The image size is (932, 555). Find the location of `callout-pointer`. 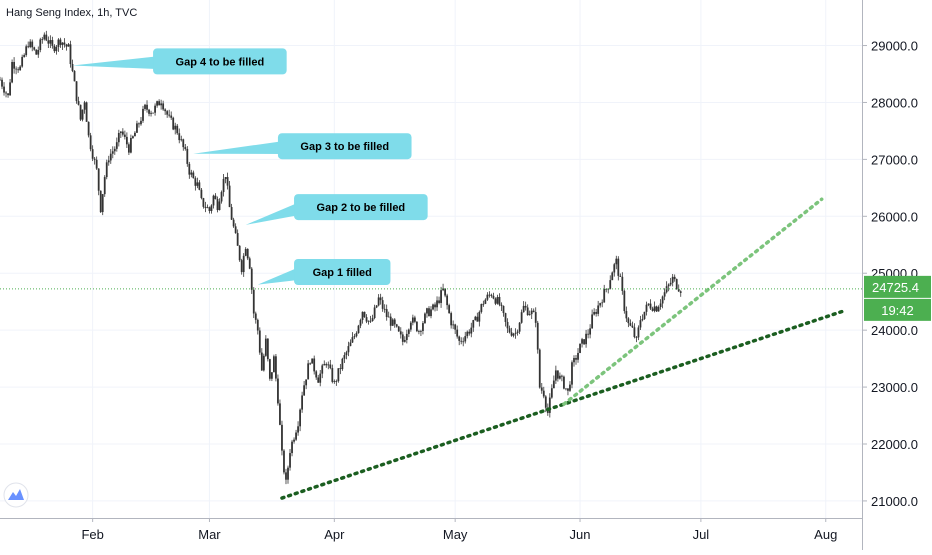

callout-pointer is located at coordinates (238, 147).